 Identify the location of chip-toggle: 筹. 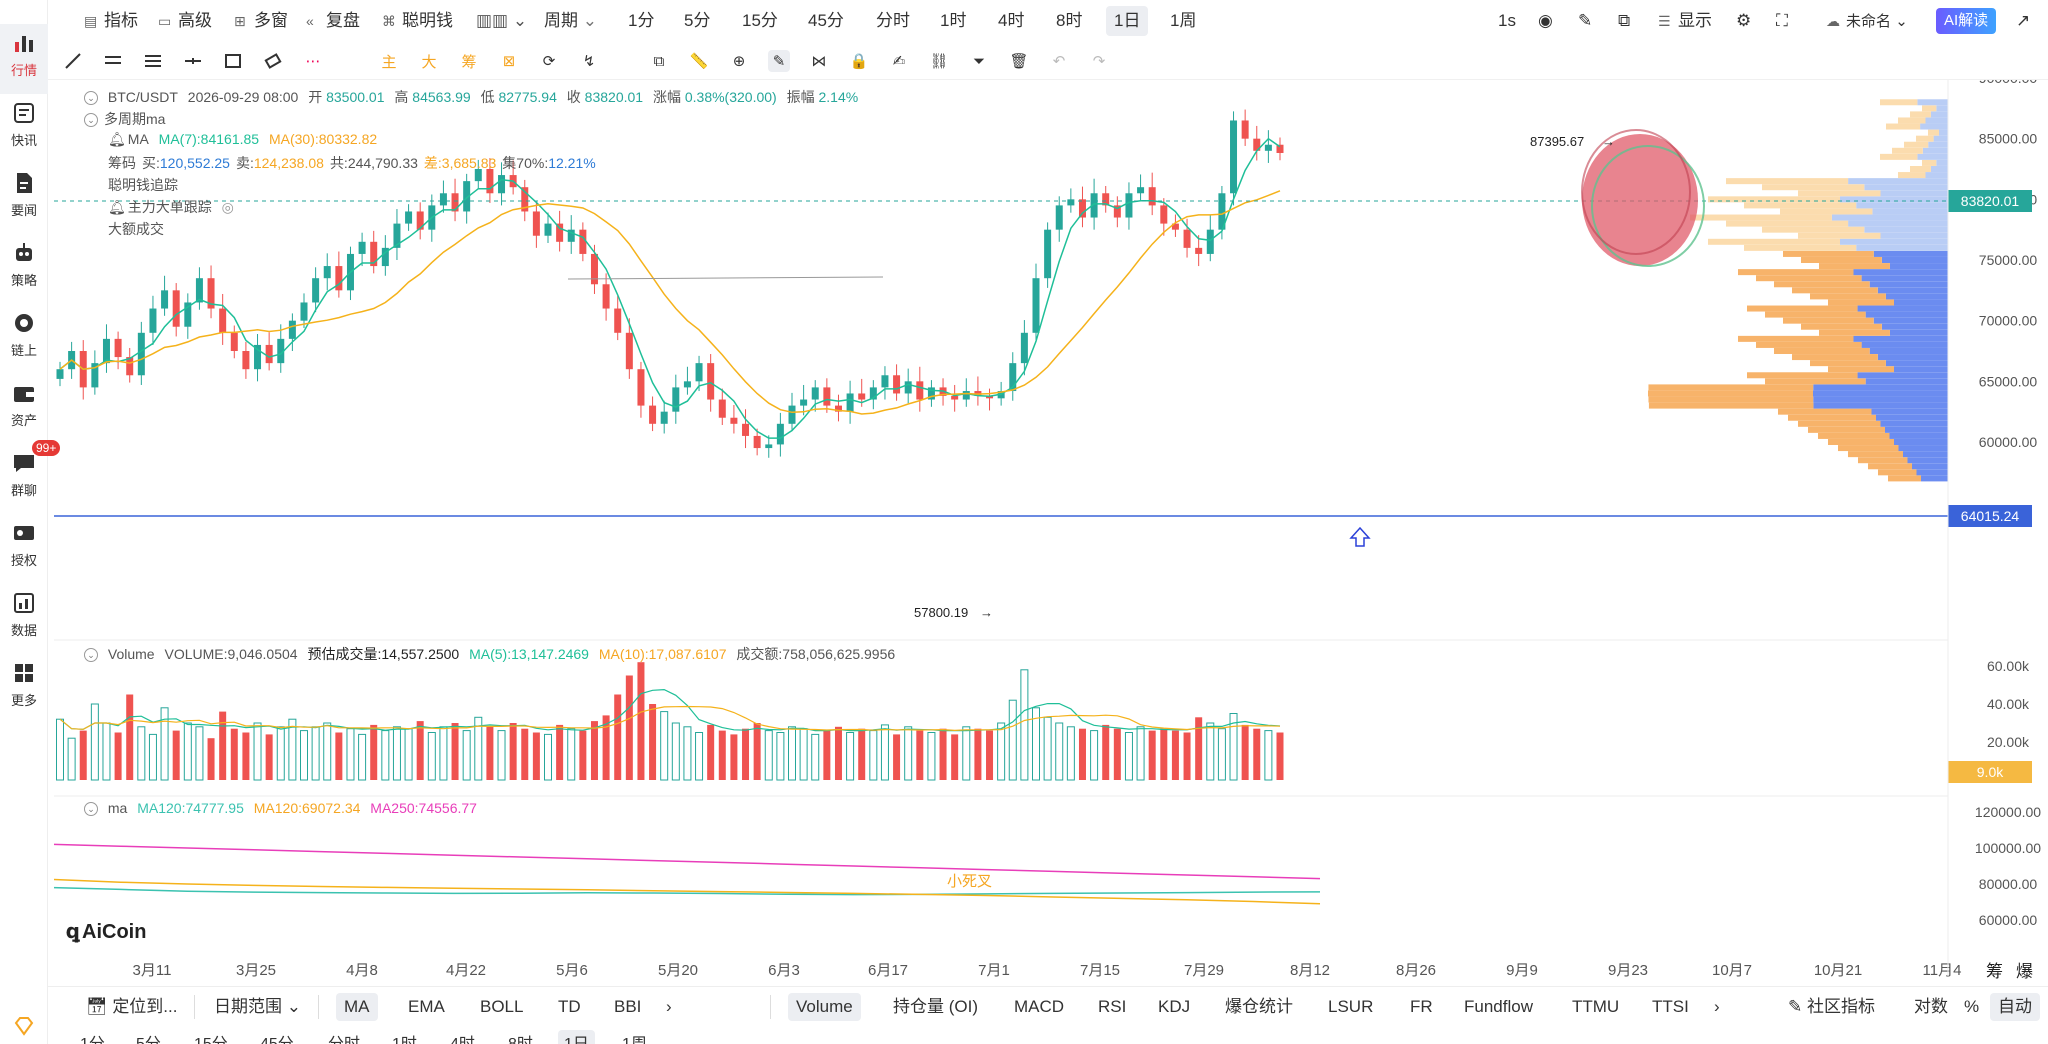
(1994, 971).